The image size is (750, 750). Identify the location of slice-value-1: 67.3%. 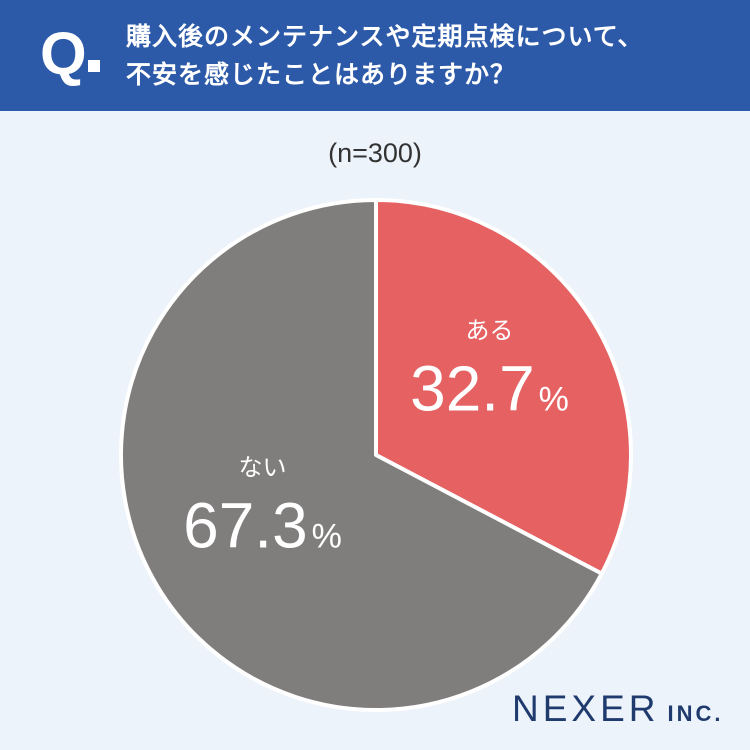
(262, 526).